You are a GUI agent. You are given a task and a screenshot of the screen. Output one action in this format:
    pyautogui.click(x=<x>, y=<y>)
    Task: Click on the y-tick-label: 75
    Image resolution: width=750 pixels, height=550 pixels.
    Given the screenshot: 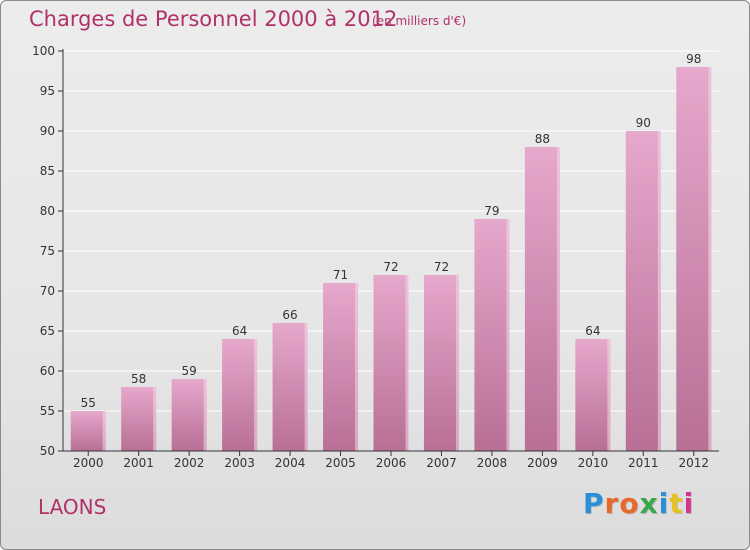 What is the action you would take?
    pyautogui.click(x=47, y=251)
    